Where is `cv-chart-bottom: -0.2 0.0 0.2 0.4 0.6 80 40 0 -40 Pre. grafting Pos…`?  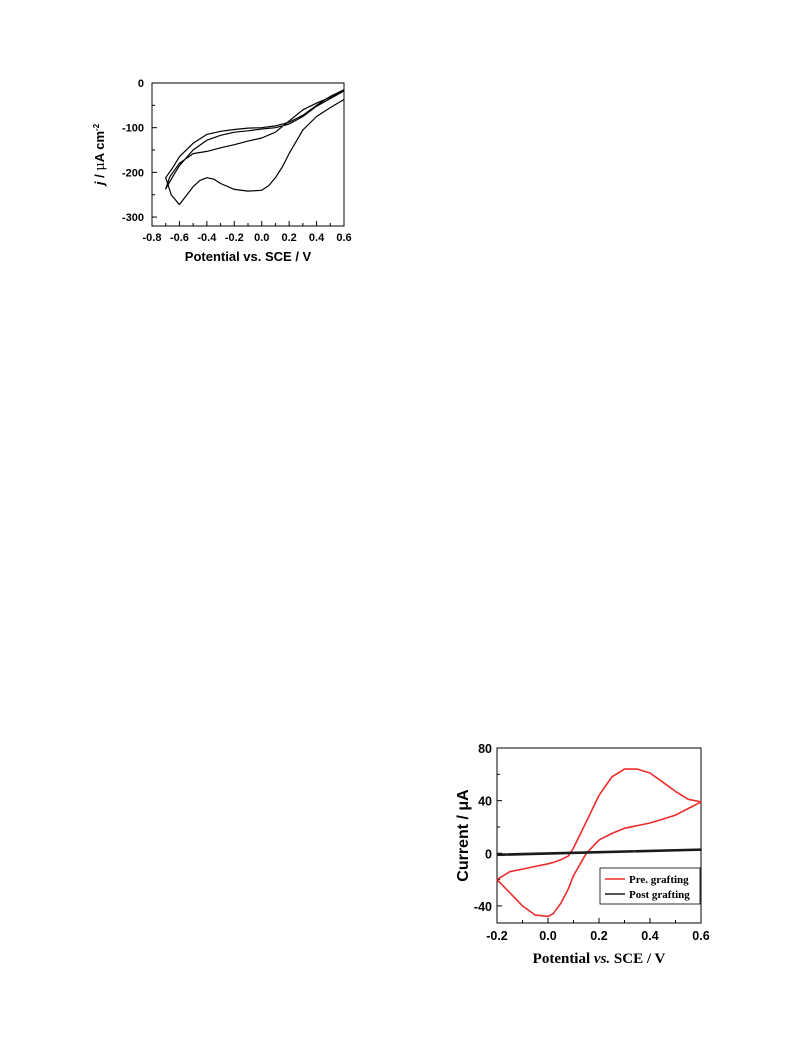 cv-chart-bottom: -0.2 0.0 0.2 0.4 0.6 80 40 0 -40 Pre. grafting Pos… is located at coordinates (585, 851).